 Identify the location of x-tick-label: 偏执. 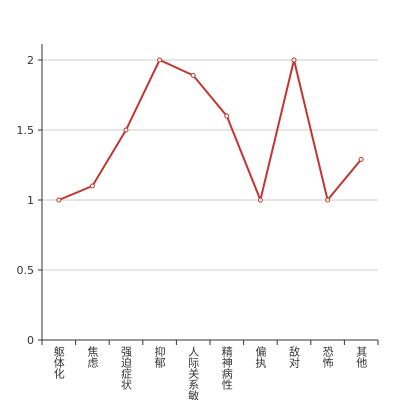
(260, 357).